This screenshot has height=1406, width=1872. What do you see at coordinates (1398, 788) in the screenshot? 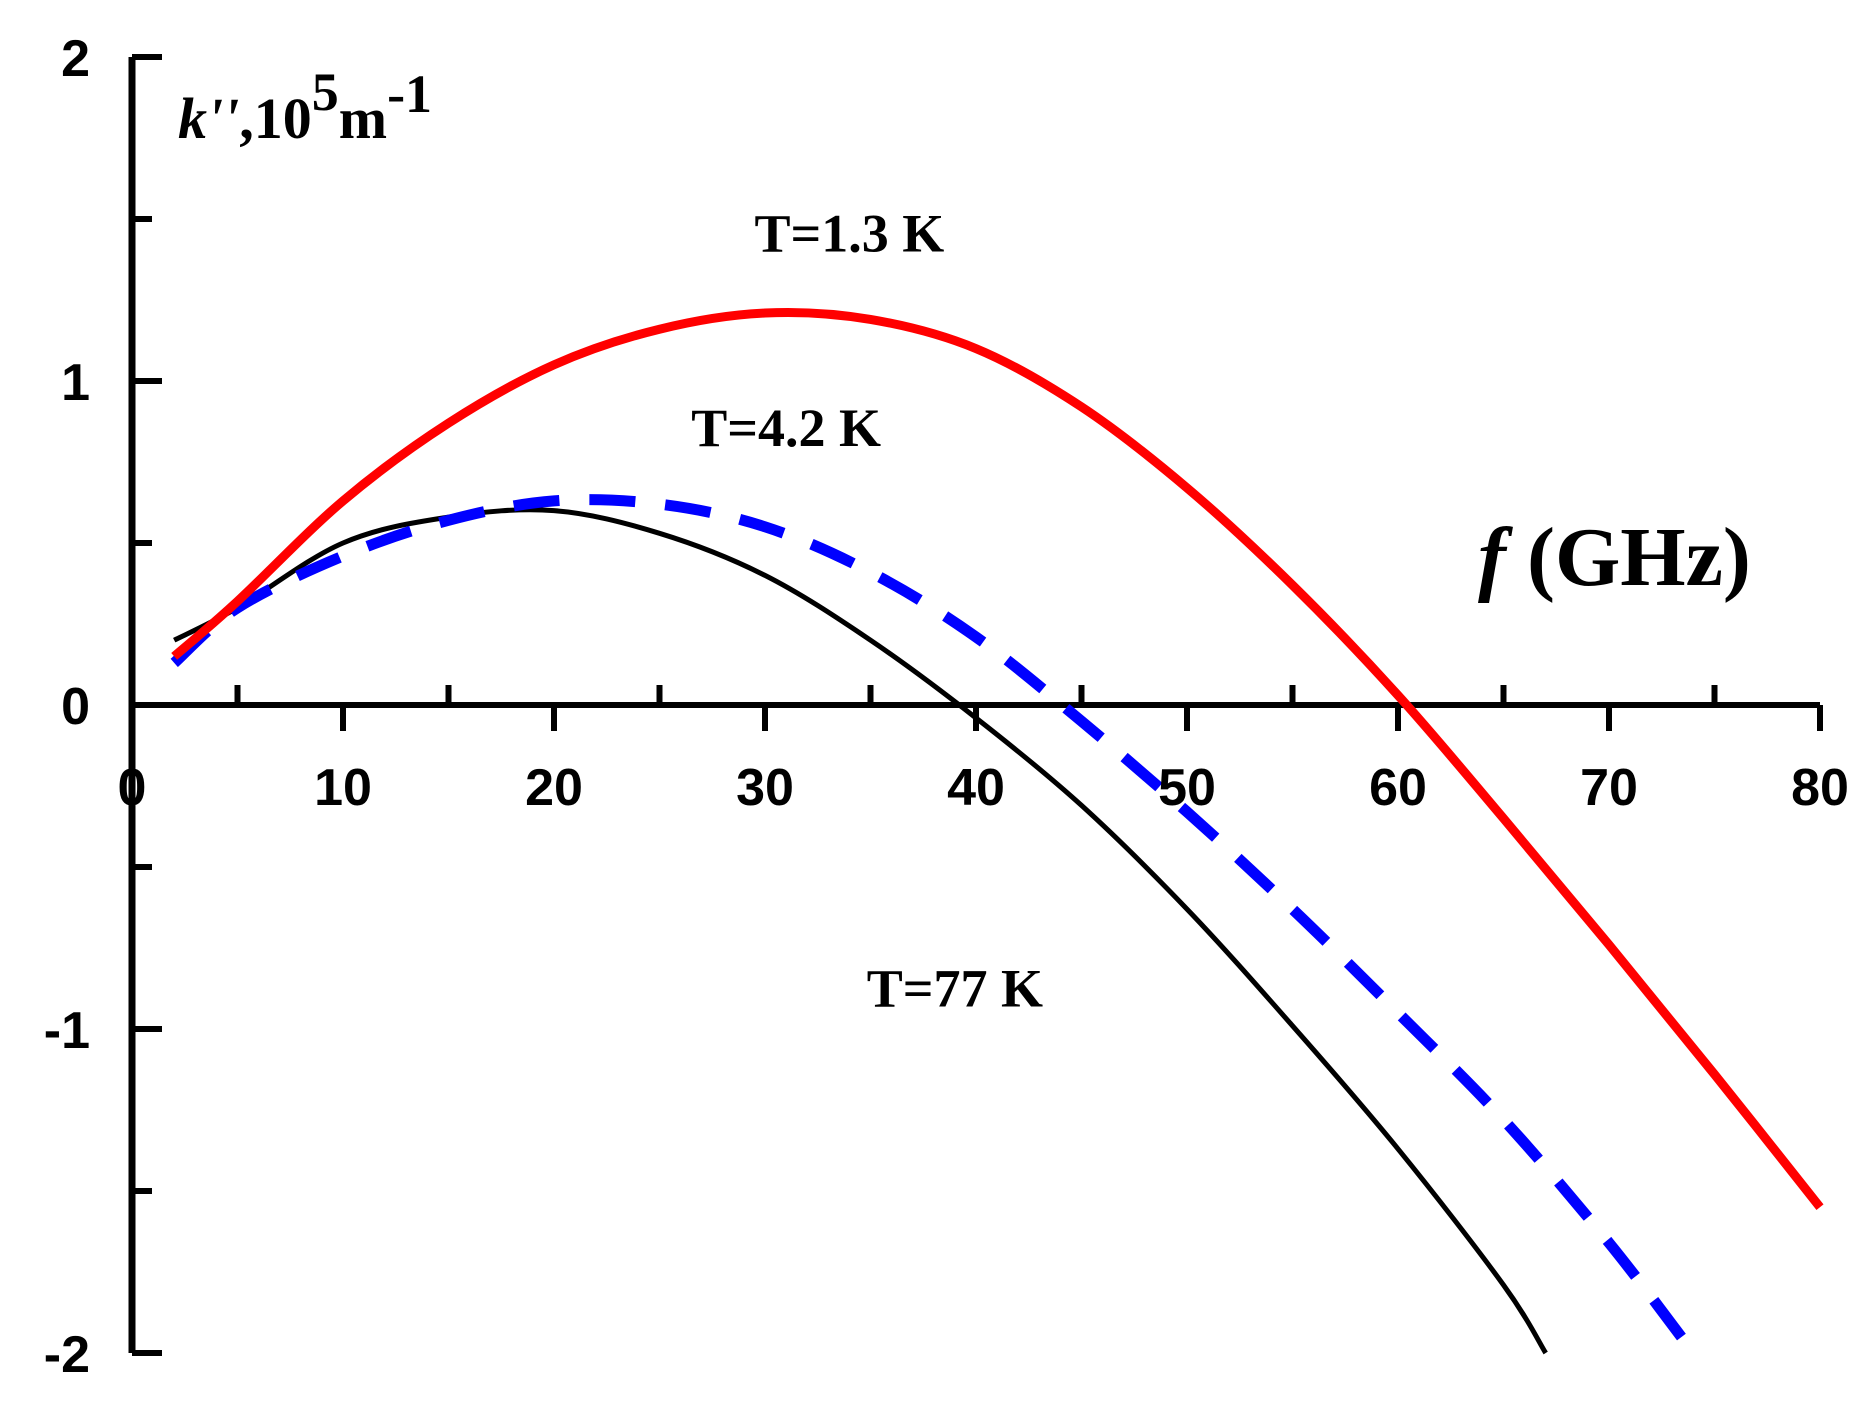
I see `x-tick-label: 60` at bounding box center [1398, 788].